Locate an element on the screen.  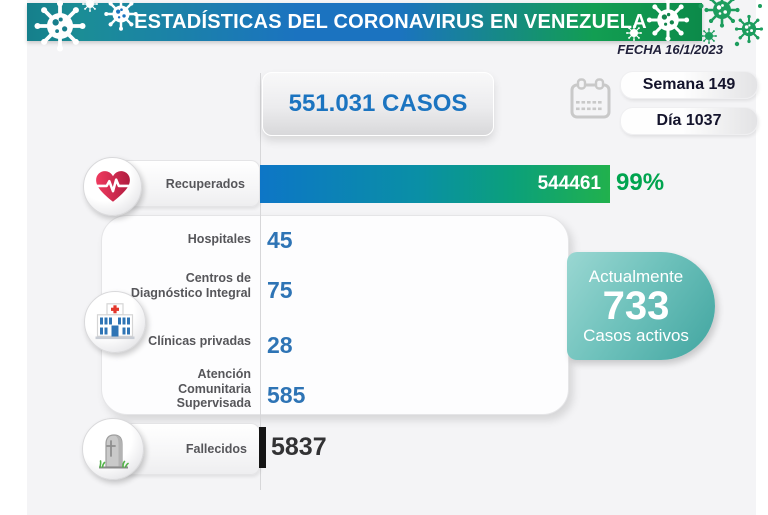
active-cases-box: Actualmente 733 Casos activos is located at coordinates (641, 306).